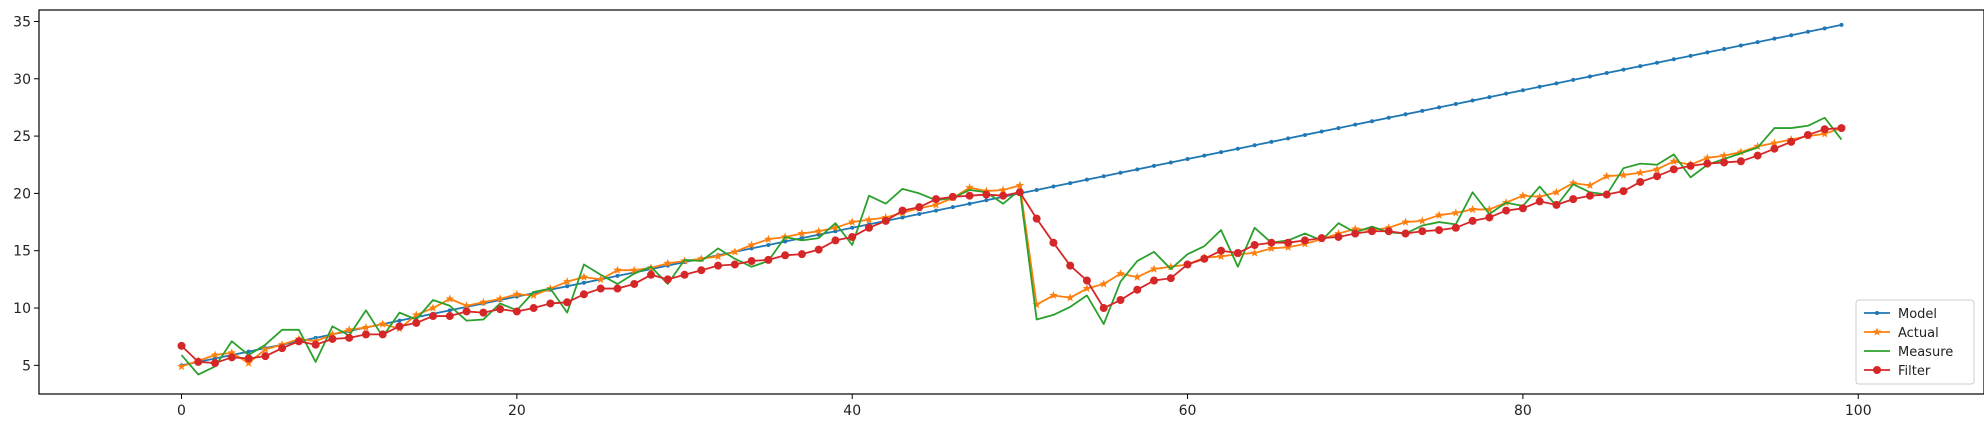 The height and width of the screenshot is (428, 1984). What do you see at coordinates (26, 366) in the screenshot?
I see `y-tick-label: 5` at bounding box center [26, 366].